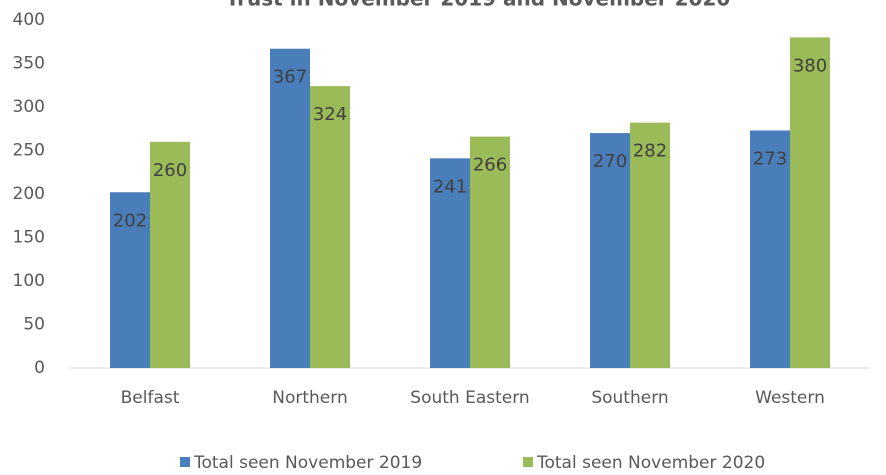 Image resolution: width=886 pixels, height=475 pixels. Describe the element at coordinates (650, 151) in the screenshot. I see `value-label: 282` at that location.